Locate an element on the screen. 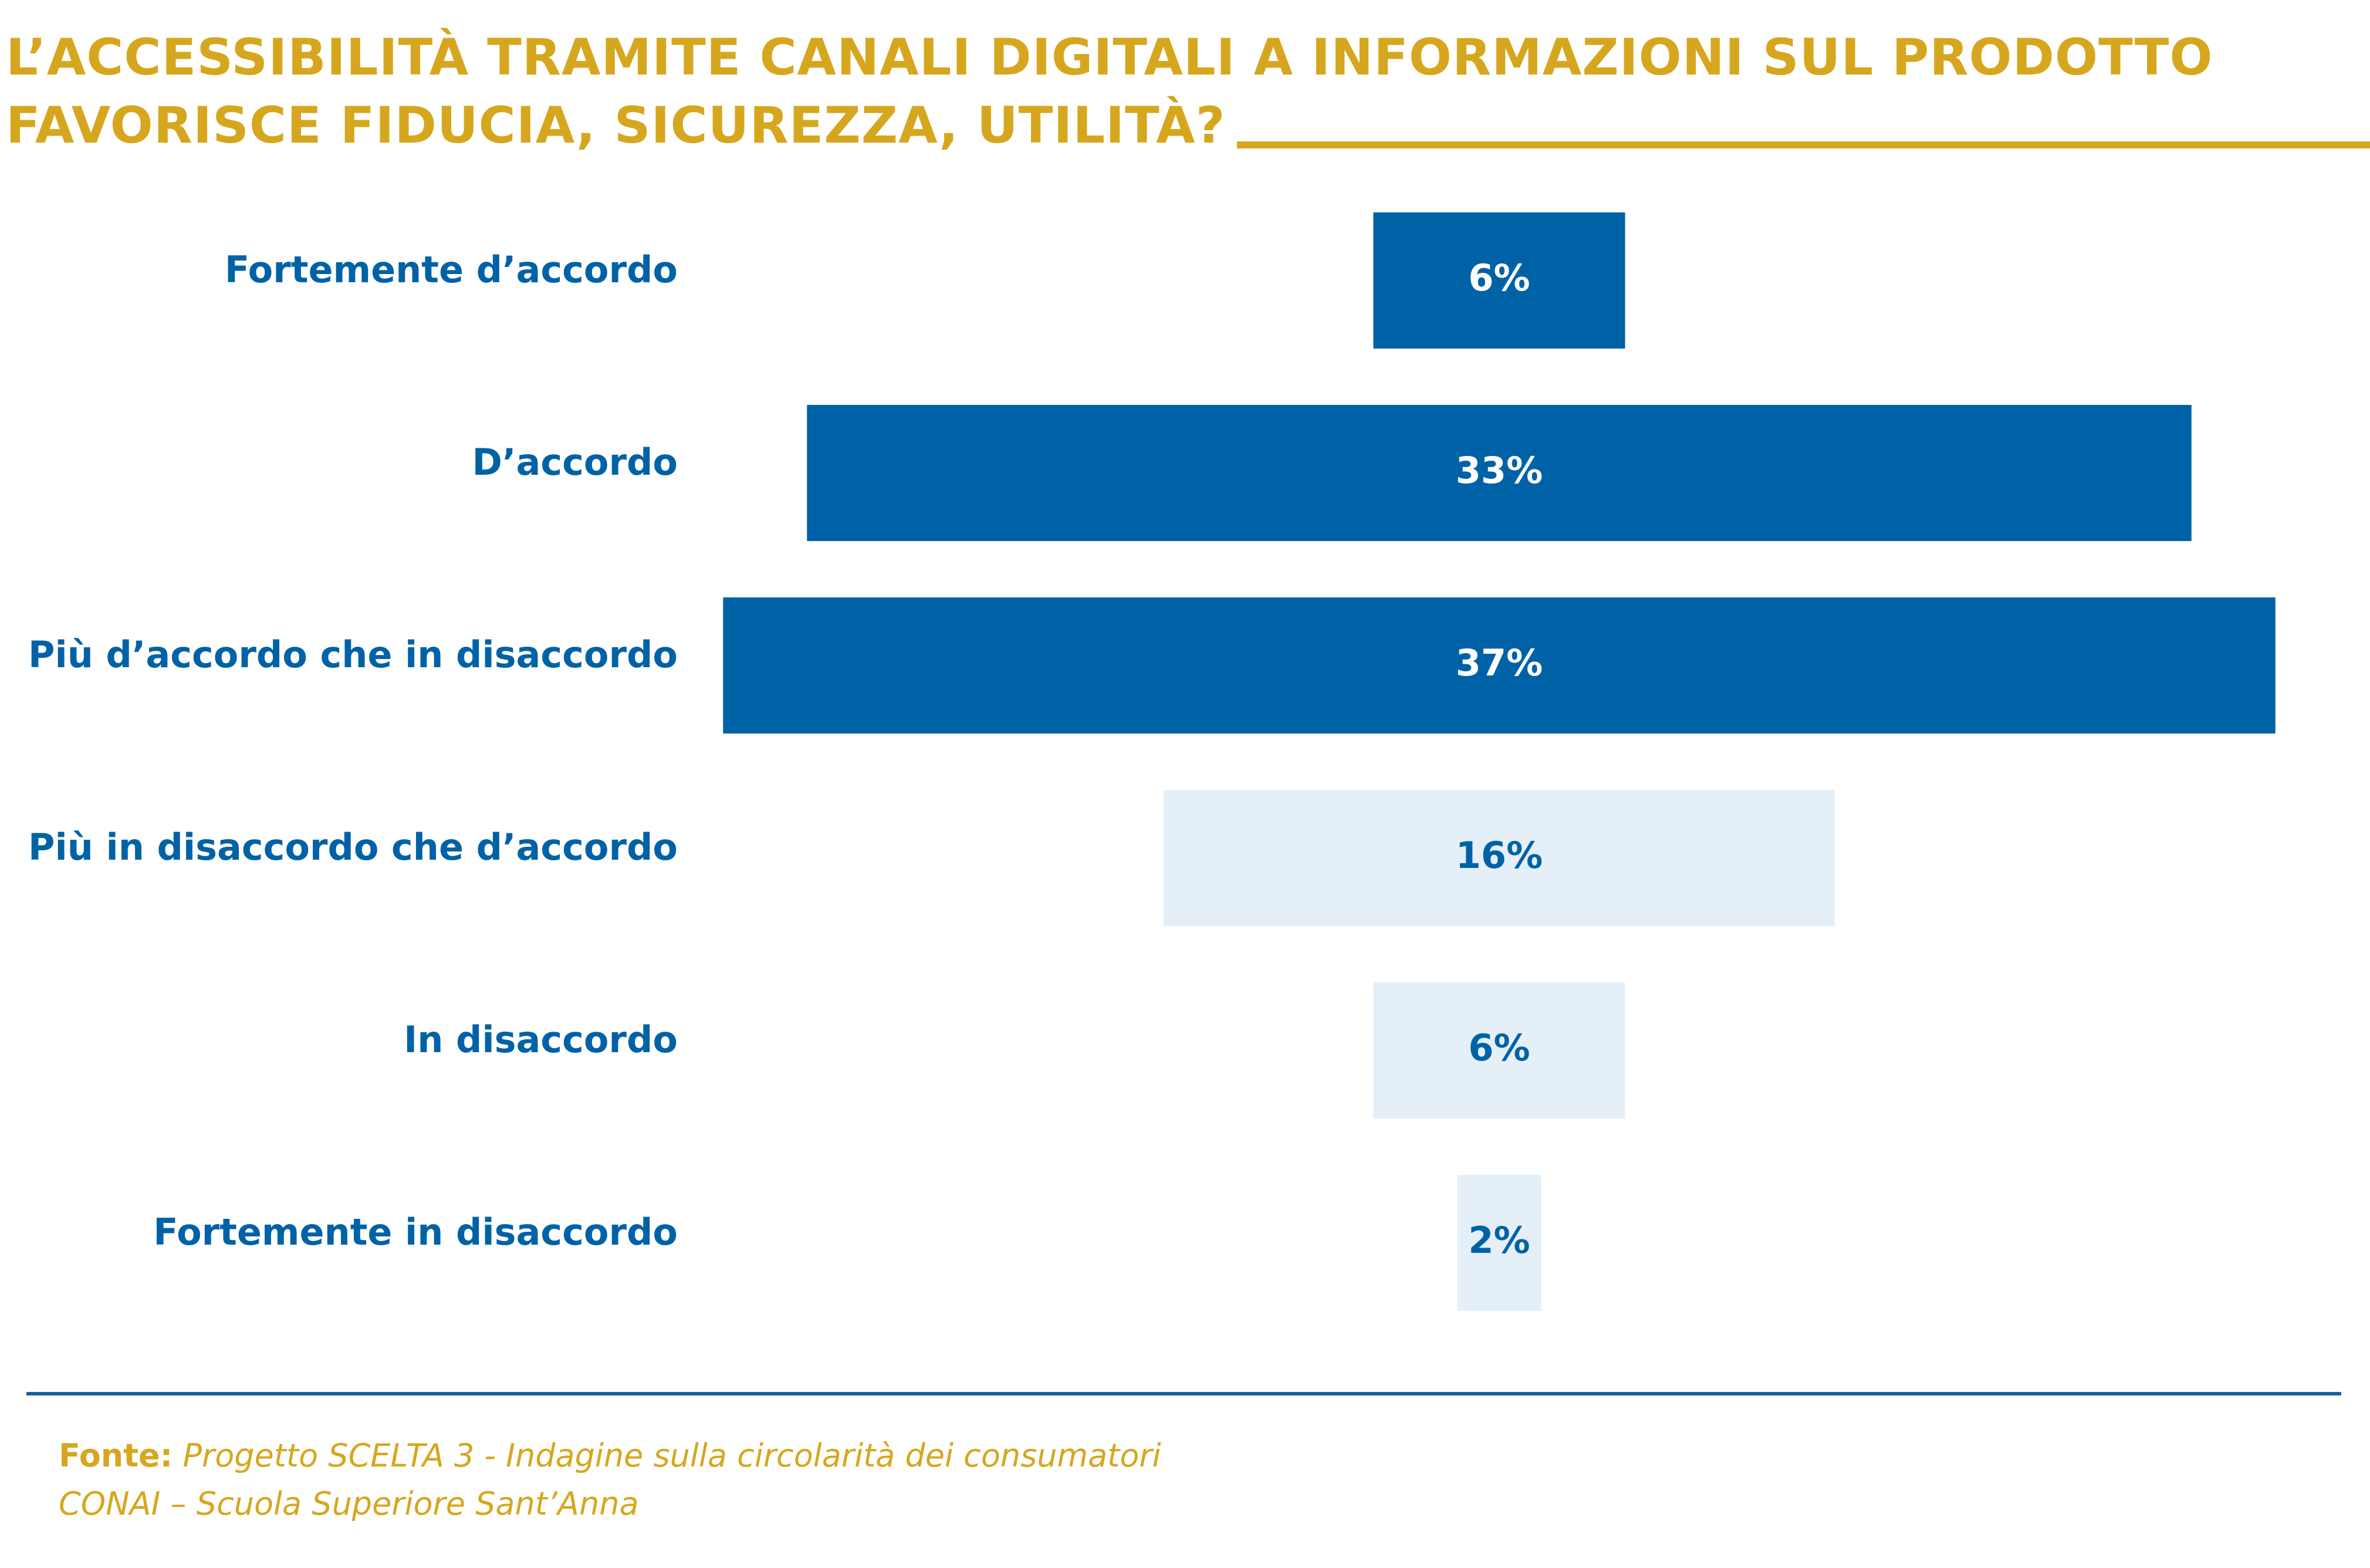 Image resolution: width=2370 pixels, height=1568 pixels. value-label-3: 37% is located at coordinates (1499, 662).